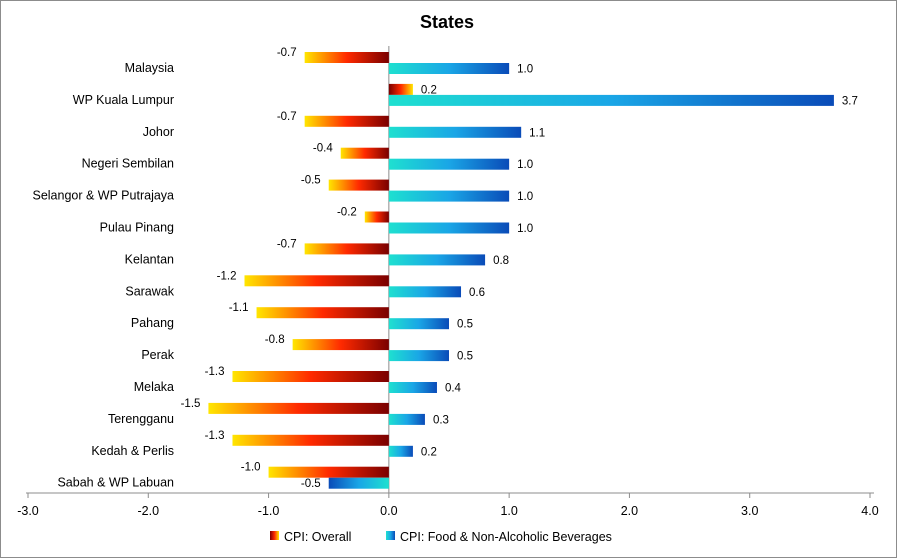  I want to click on x-tick-label: 1.0, so click(508, 511).